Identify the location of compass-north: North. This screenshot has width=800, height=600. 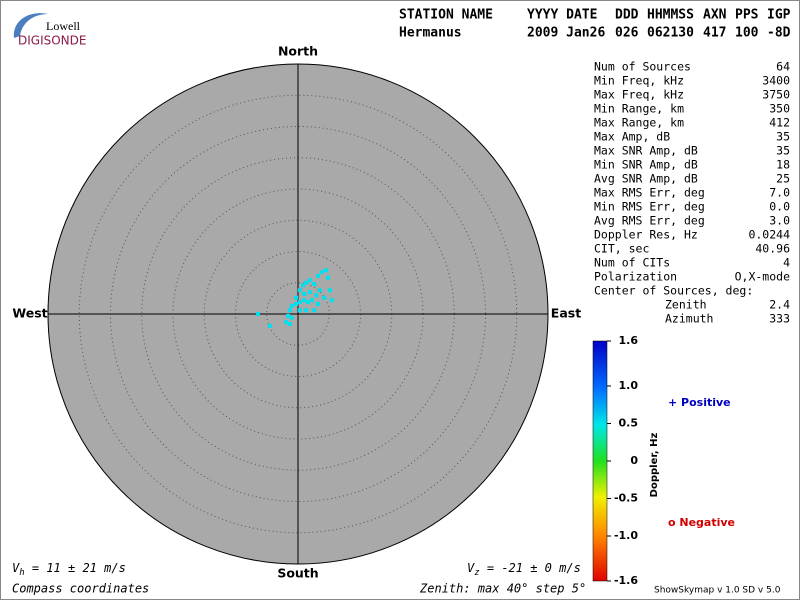
(298, 51).